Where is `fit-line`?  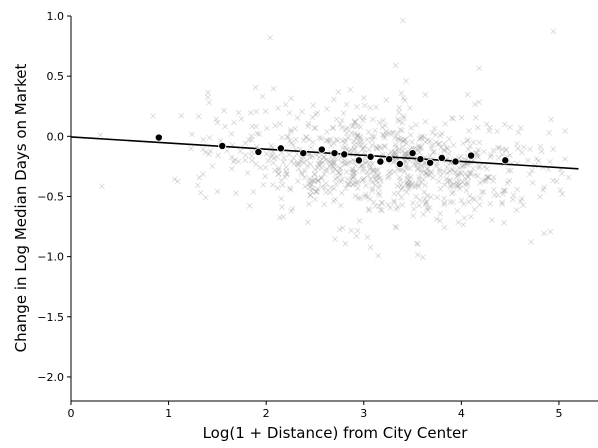
fit-line is located at coordinates (324, 153).